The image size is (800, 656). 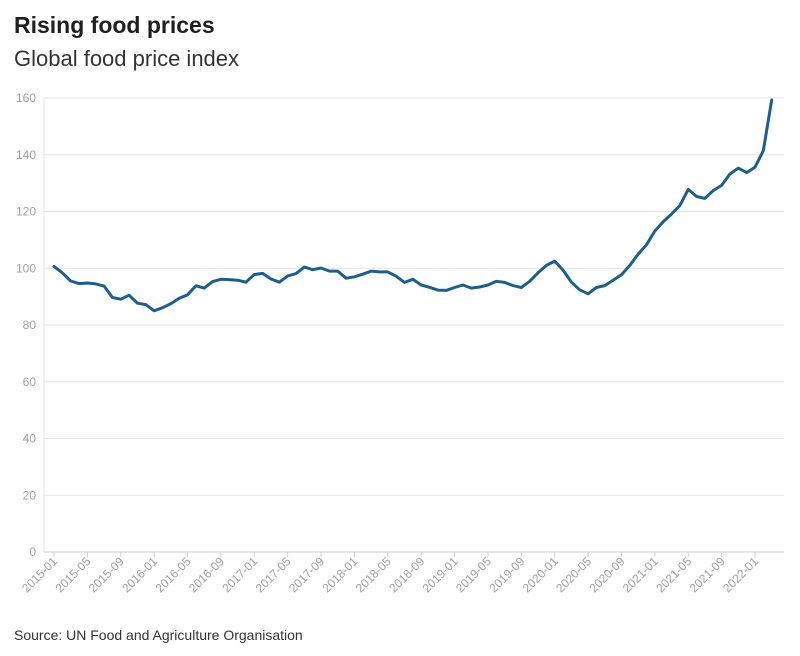 What do you see at coordinates (673, 574) in the screenshot?
I see `x-tick-label: 2021-05` at bounding box center [673, 574].